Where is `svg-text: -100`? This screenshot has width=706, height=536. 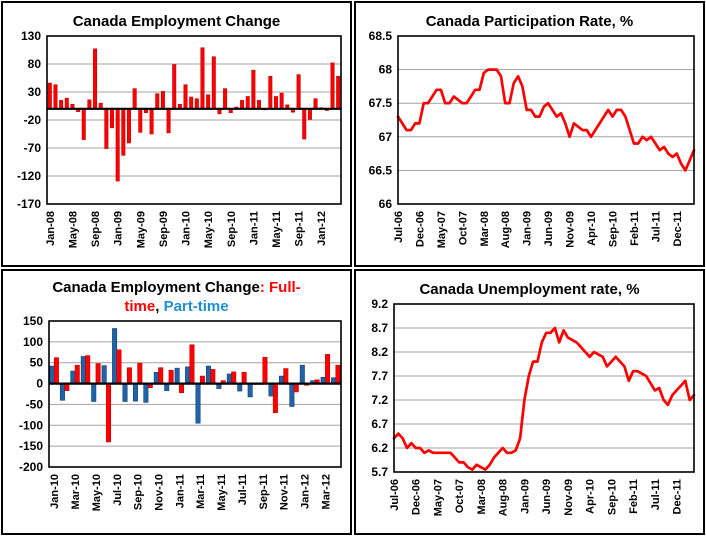 svg-text: -100 is located at coordinates (31, 425).